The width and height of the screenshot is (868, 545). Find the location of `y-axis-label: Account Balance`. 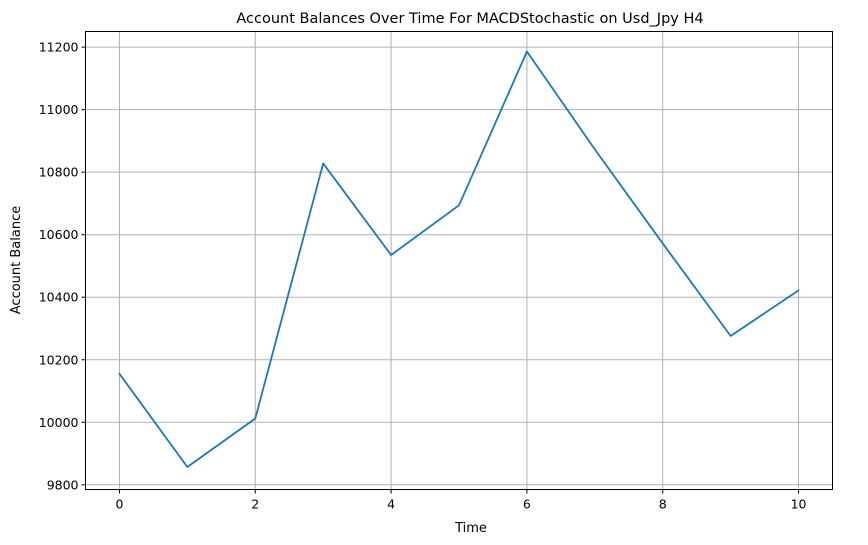

y-axis-label: Account Balance is located at coordinates (16, 260).